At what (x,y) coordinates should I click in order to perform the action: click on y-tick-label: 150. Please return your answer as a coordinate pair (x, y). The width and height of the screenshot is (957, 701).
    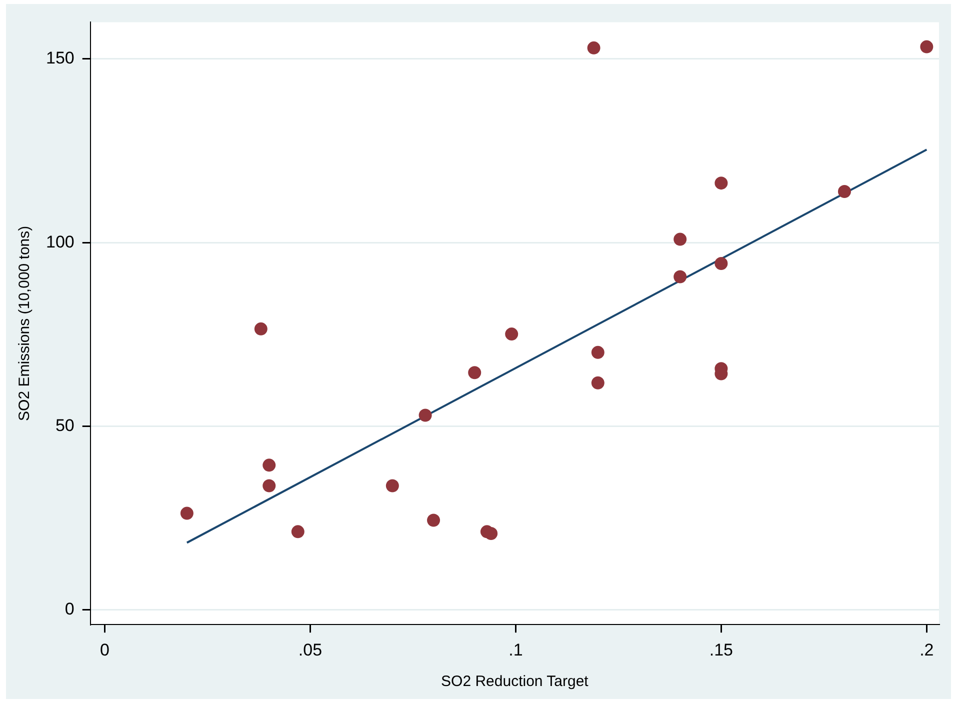
    Looking at the image, I should click on (60, 58).